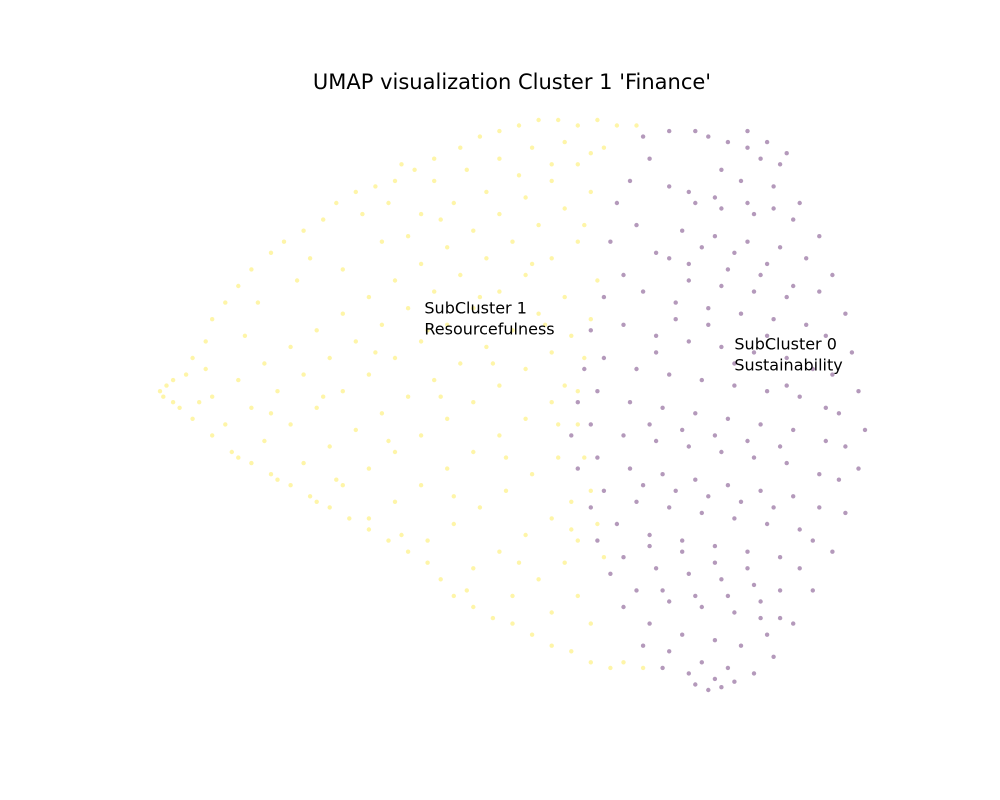 Image resolution: width=1000 pixels, height=800 pixels. What do you see at coordinates (788, 355) in the screenshot?
I see `subcluster-0-label: SubCluster 0 Sustainability` at bounding box center [788, 355].